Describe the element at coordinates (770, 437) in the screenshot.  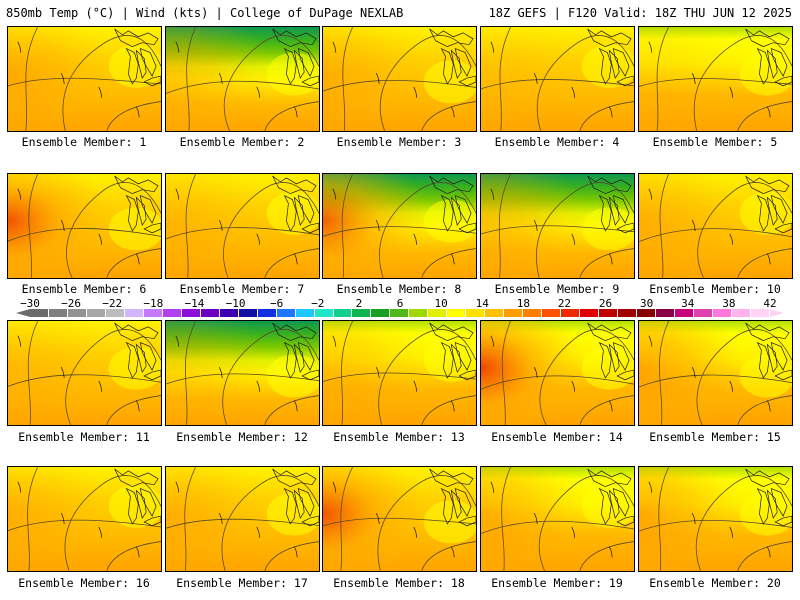
I see `member-number: 15` at that location.